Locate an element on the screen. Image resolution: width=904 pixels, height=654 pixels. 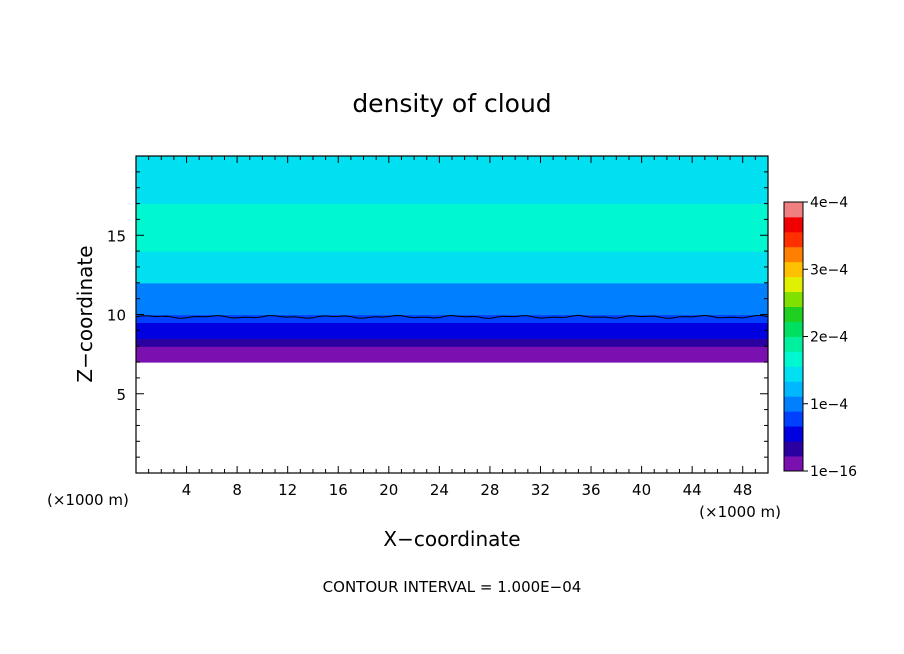
colorbar-tick-label: 2e−4 is located at coordinates (829, 338).